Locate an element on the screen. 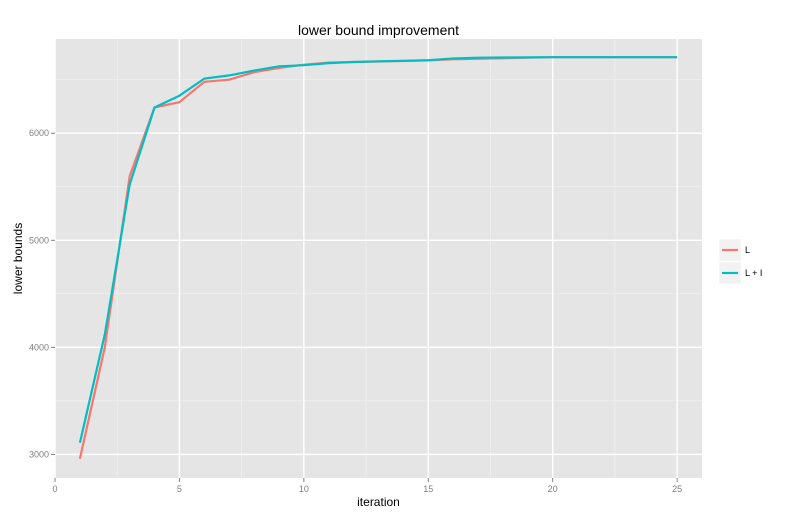 This screenshot has height=520, width=800. y-tick-label: 5000 is located at coordinates (39, 240).